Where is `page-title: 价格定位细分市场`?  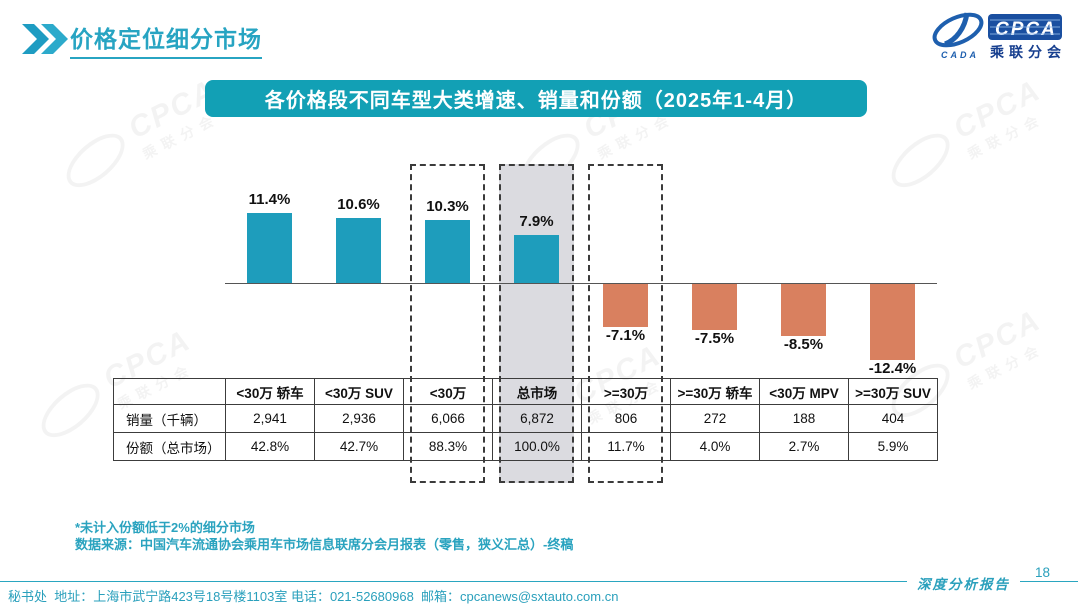 page-title: 价格定位细分市场 is located at coordinates (166, 39).